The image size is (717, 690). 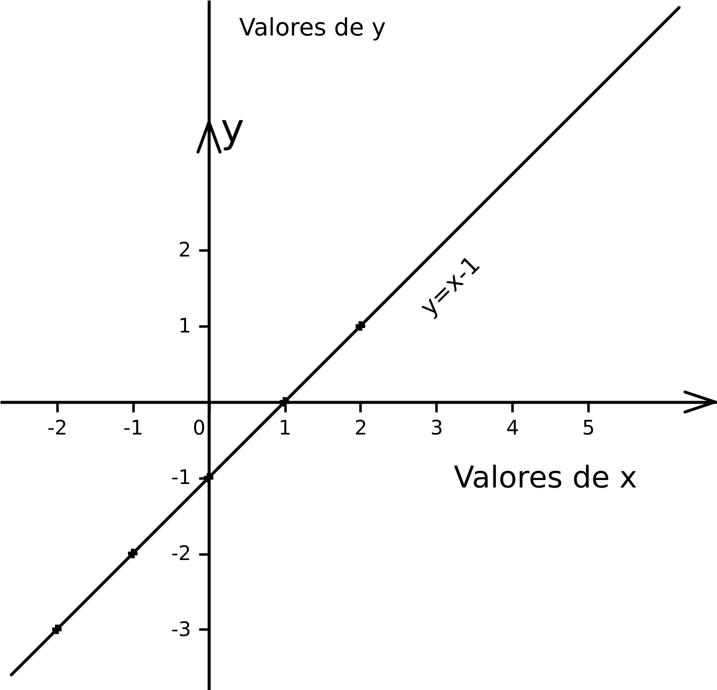 What do you see at coordinates (437, 427) in the screenshot?
I see `x-tick-label: 3` at bounding box center [437, 427].